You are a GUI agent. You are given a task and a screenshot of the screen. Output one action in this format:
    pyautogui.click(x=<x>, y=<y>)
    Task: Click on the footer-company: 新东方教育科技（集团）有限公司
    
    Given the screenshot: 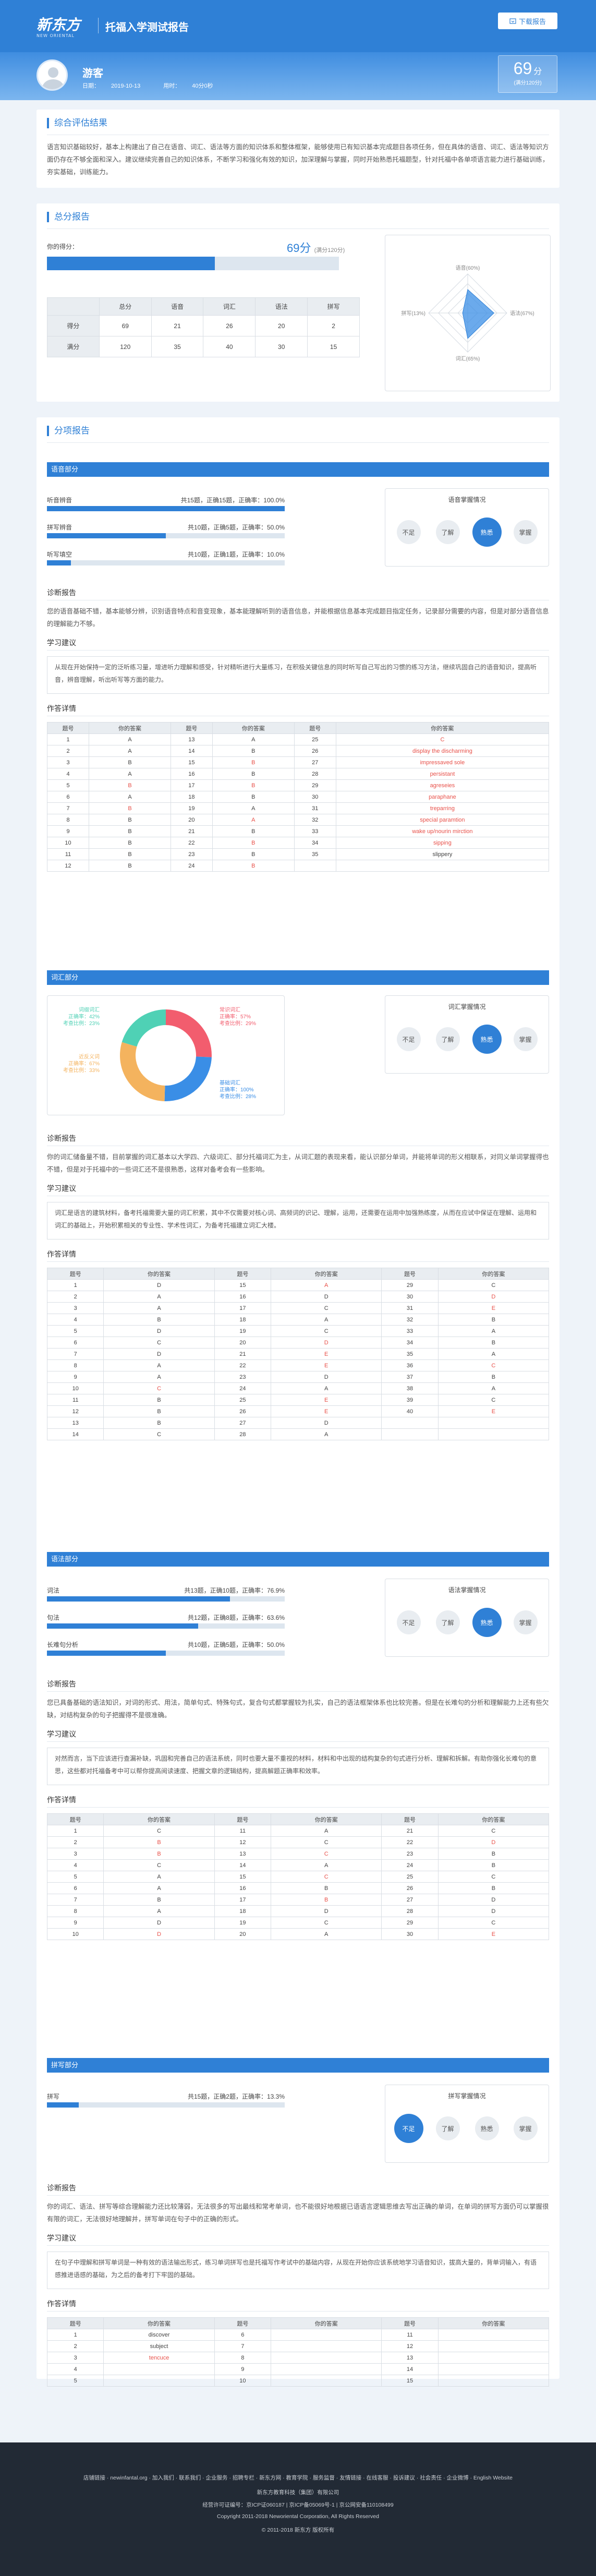 What is the action you would take?
    pyautogui.click(x=298, y=2492)
    